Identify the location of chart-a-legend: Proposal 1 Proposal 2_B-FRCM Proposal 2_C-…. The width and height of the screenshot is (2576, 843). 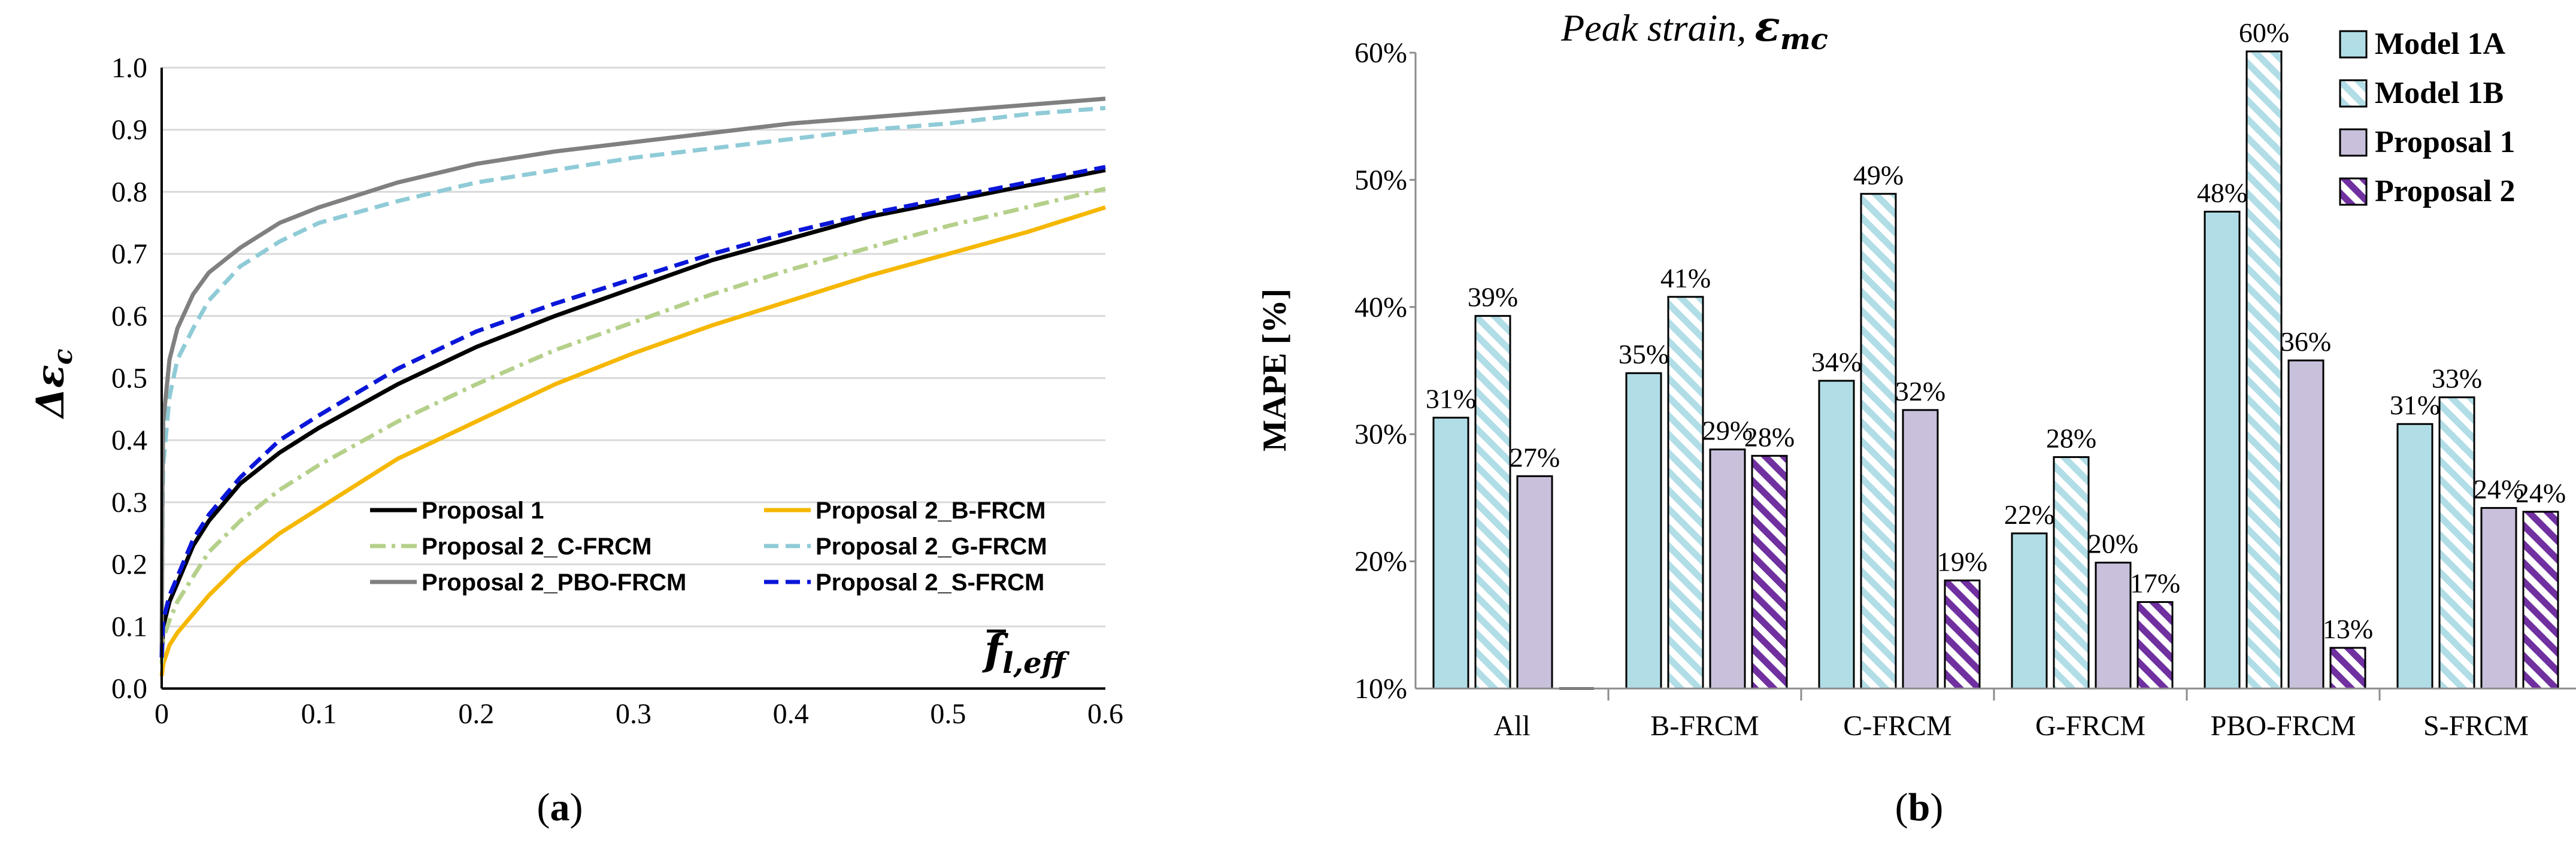
(708, 547).